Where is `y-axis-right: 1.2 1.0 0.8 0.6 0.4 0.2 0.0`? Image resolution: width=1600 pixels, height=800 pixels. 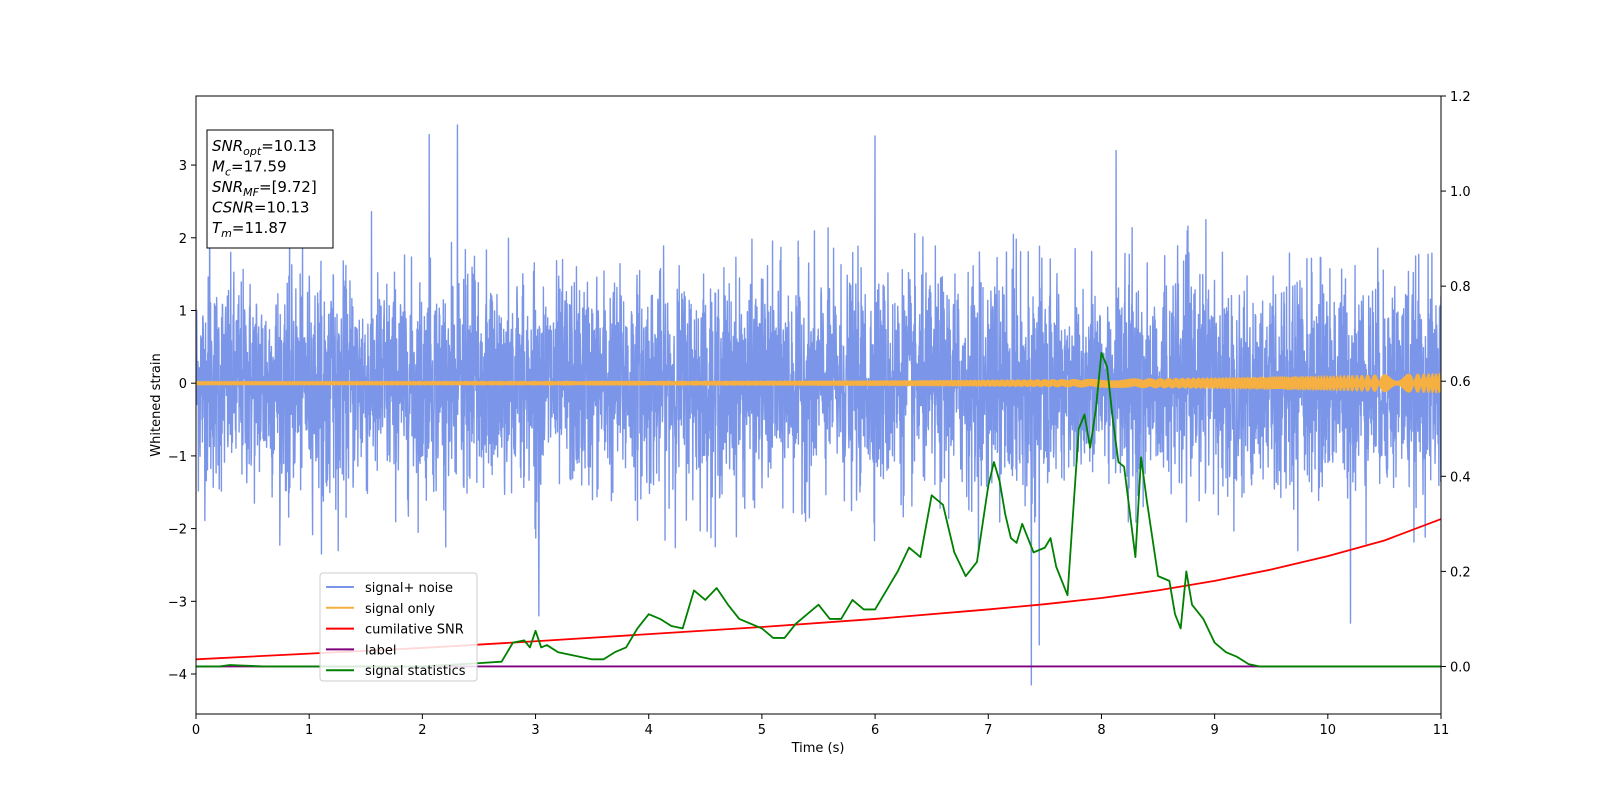 y-axis-right: 1.2 1.0 0.8 0.6 0.4 0.2 0.0 is located at coordinates (1456, 382).